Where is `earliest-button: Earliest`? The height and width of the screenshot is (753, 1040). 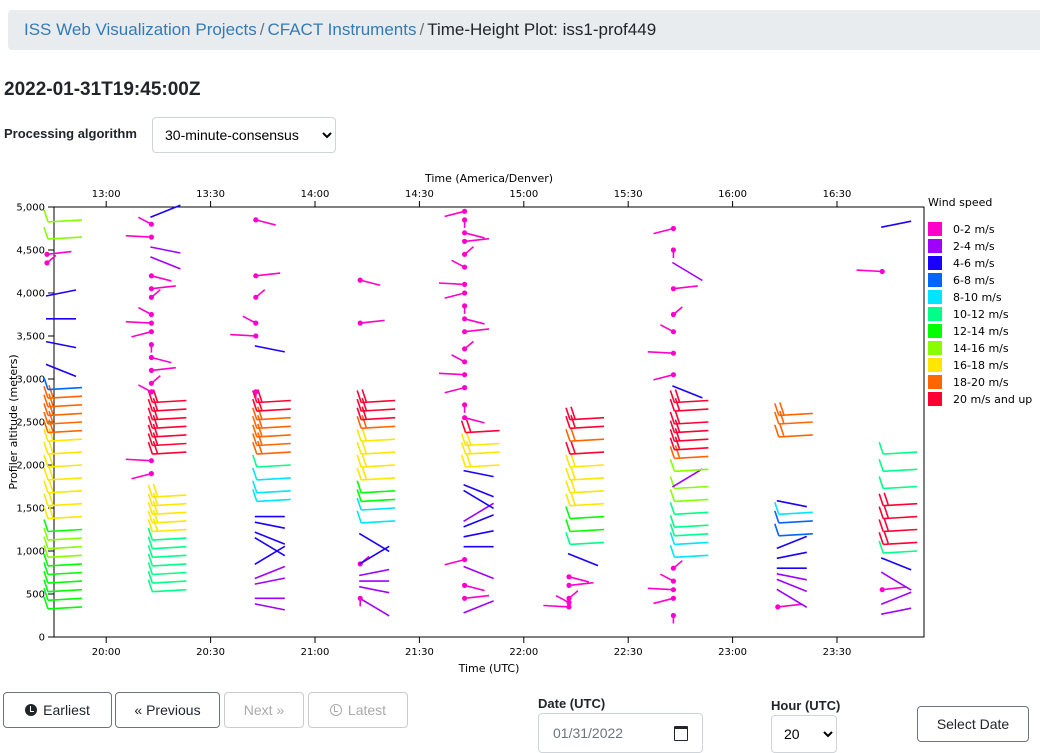 earliest-button: Earliest is located at coordinates (57, 710).